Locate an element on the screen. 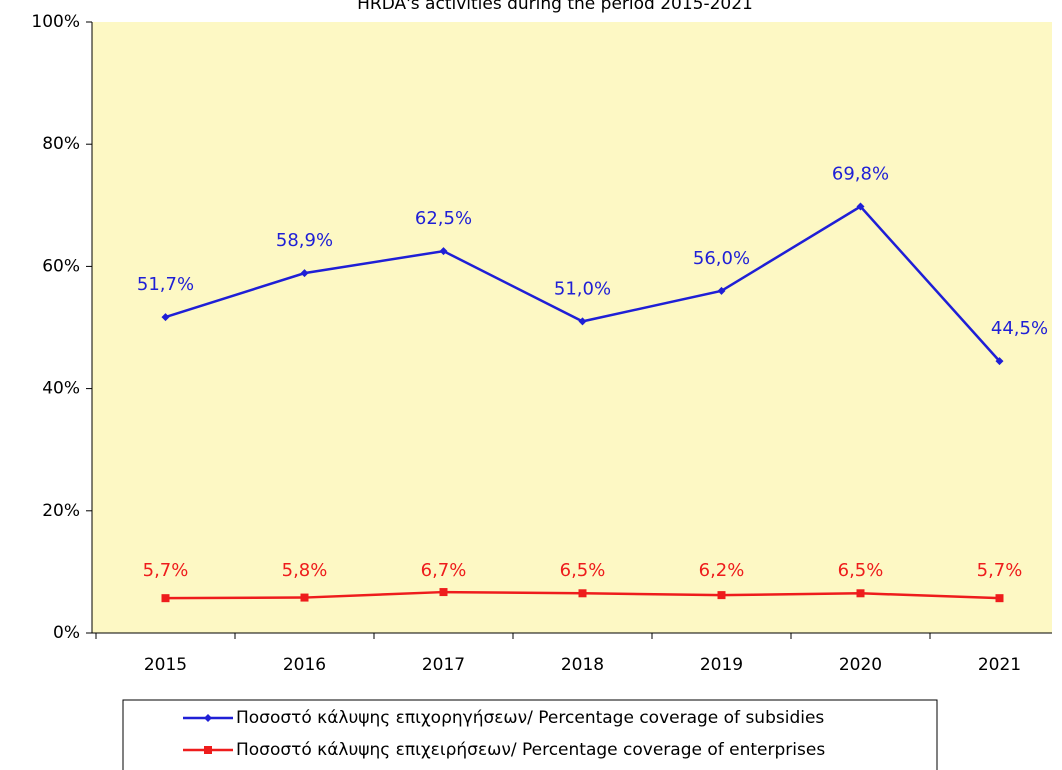  x-tick-label: 2020 is located at coordinates (860, 665).